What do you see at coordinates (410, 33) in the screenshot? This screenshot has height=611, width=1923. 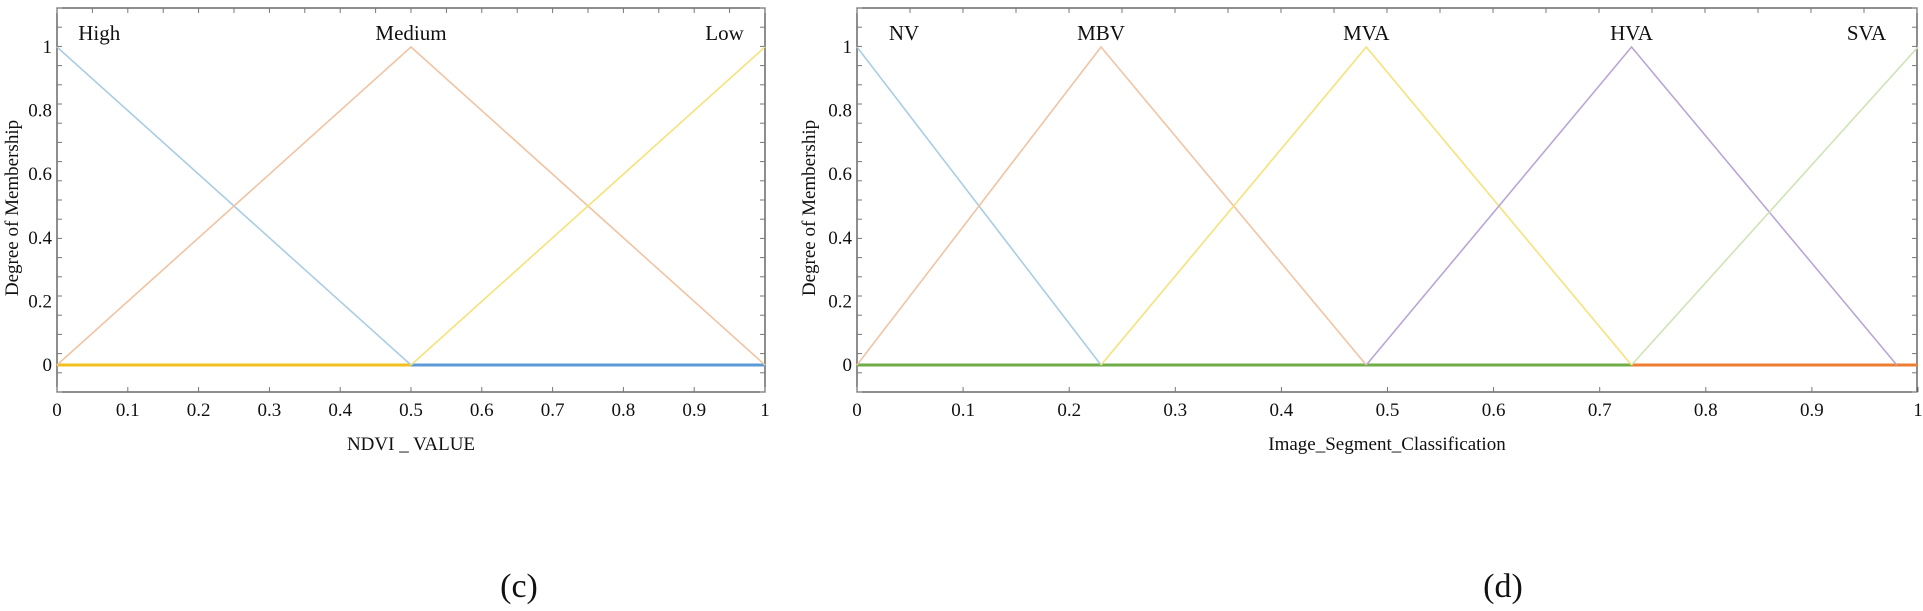 I see `series-label-medium: Medium` at bounding box center [410, 33].